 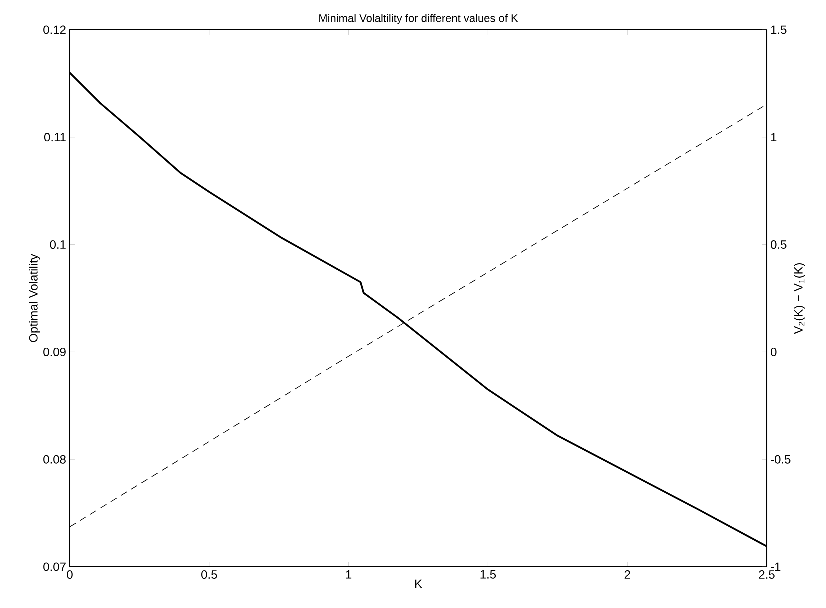 I want to click on y-tick-label: 0.09, so click(x=55, y=352).